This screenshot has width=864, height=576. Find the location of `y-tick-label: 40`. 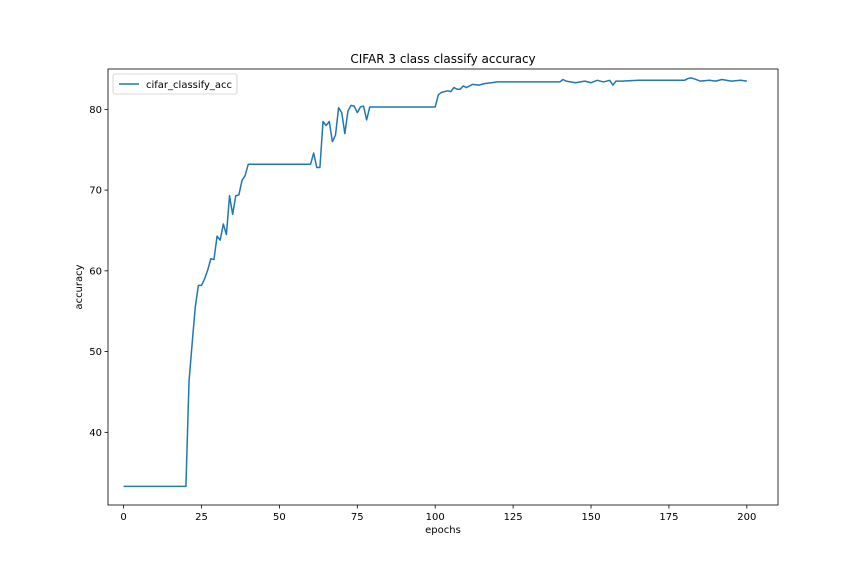

y-tick-label: 40 is located at coordinates (95, 433).